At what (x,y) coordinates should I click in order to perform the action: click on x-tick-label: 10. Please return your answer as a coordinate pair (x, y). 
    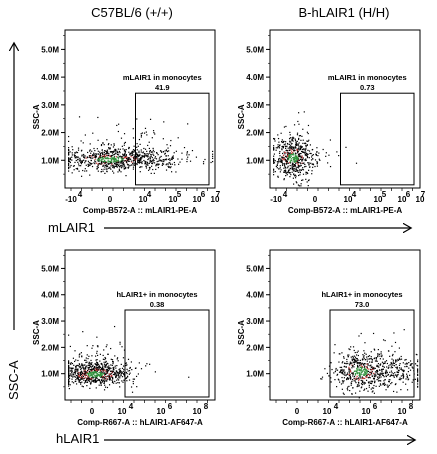
    Looking at the image, I should click on (197, 411).